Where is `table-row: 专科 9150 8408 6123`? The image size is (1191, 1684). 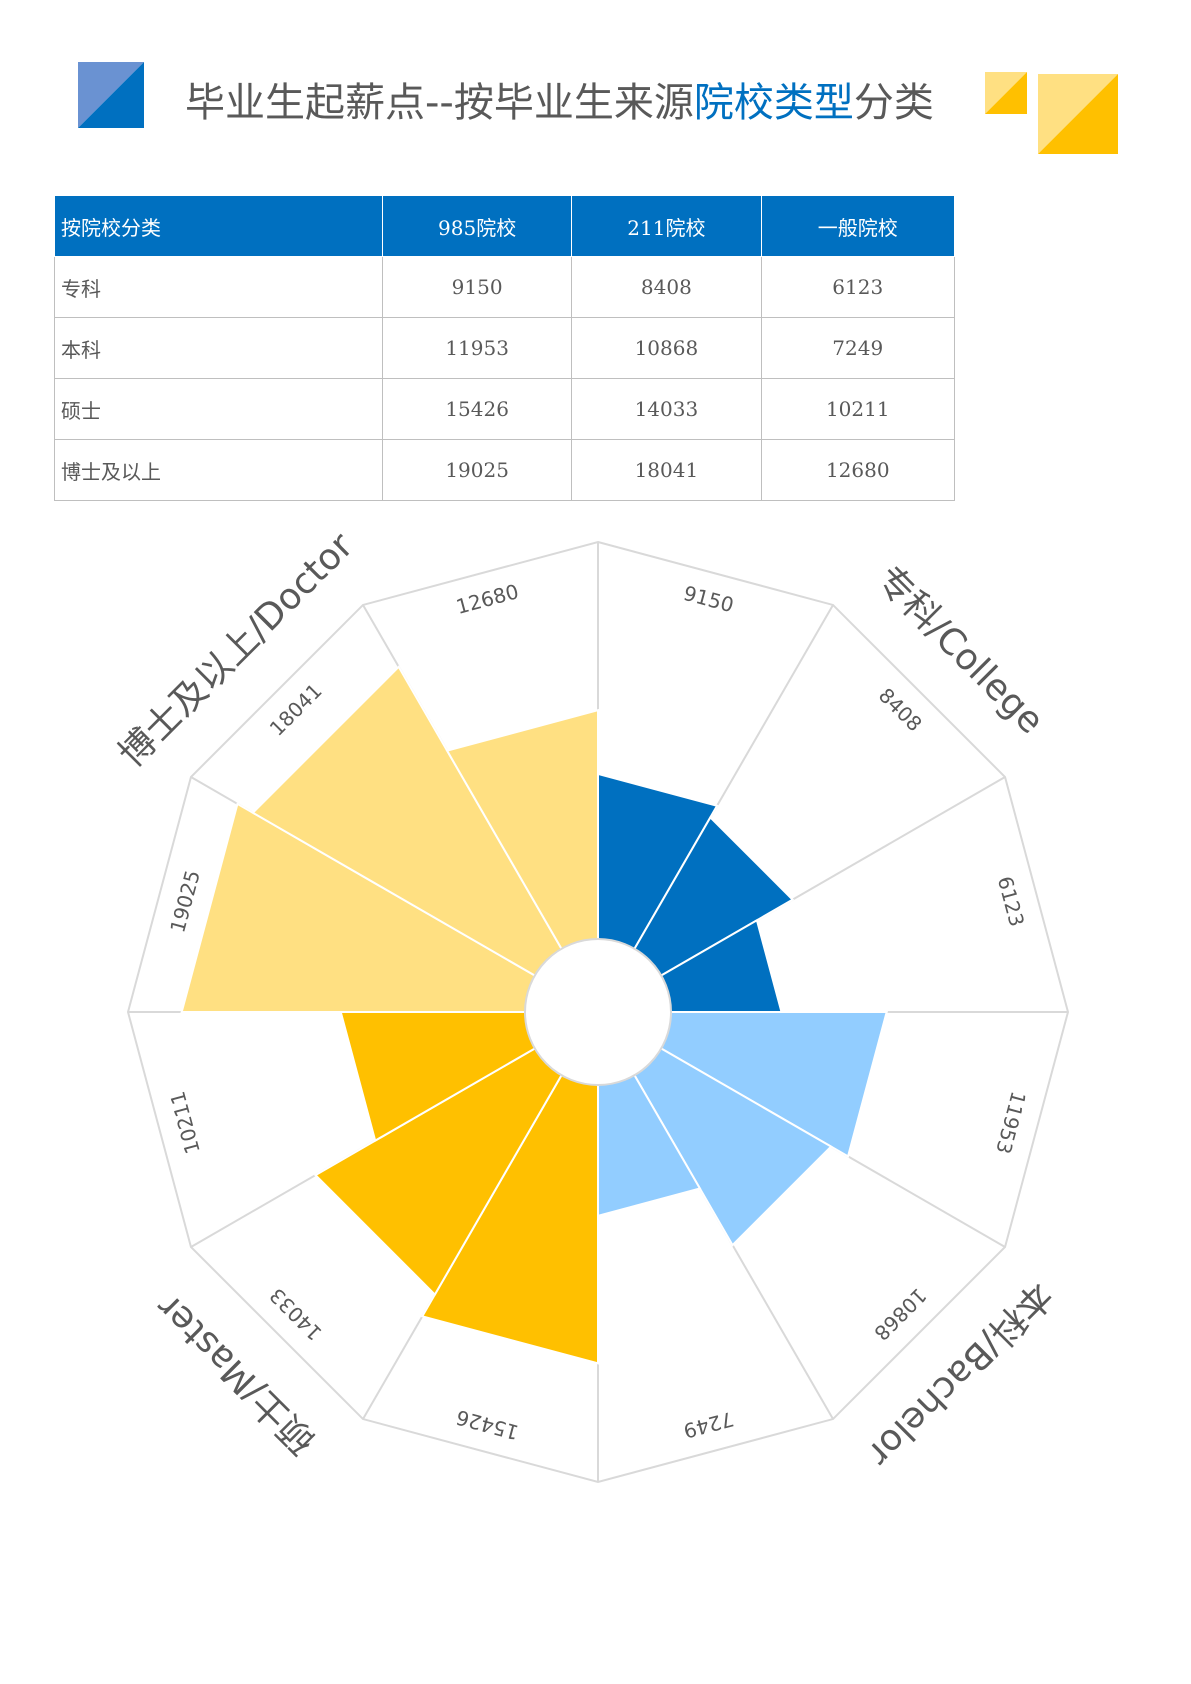
table-row: 专科 9150 8408 6123 is located at coordinates (504, 287).